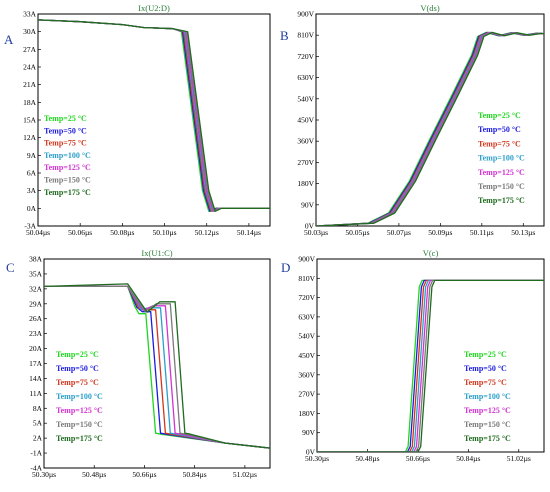  I want to click on panel-c-y-tick-label: 2A, so click(38, 438).